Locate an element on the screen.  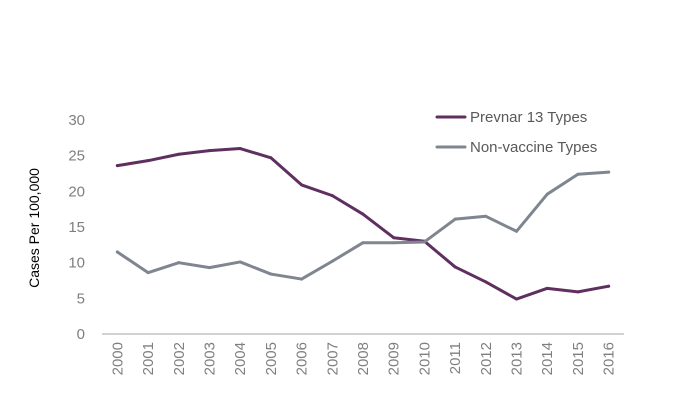
y-tick-label: 20 is located at coordinates (76, 191).